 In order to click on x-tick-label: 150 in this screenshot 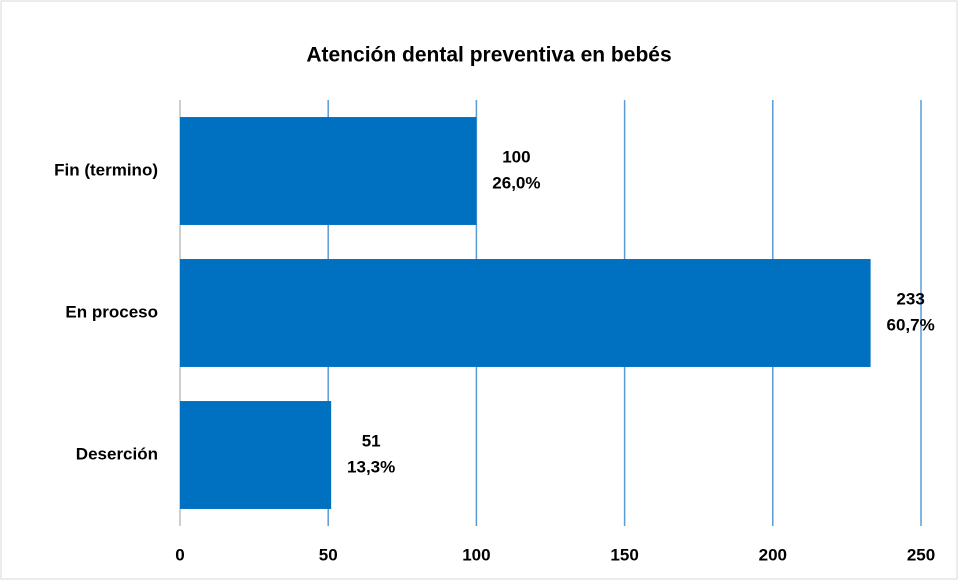, I will do `click(624, 554)`.